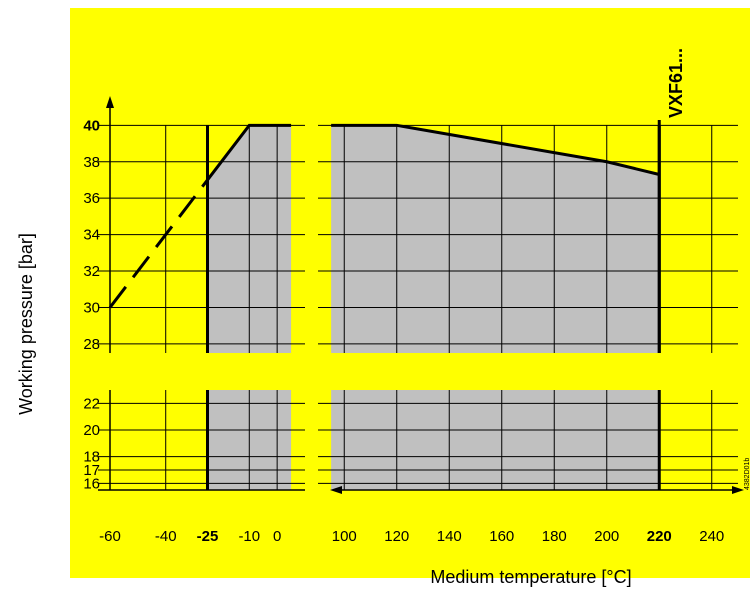  What do you see at coordinates (336, 490) in the screenshot?
I see `x-axis-arrow-left` at bounding box center [336, 490].